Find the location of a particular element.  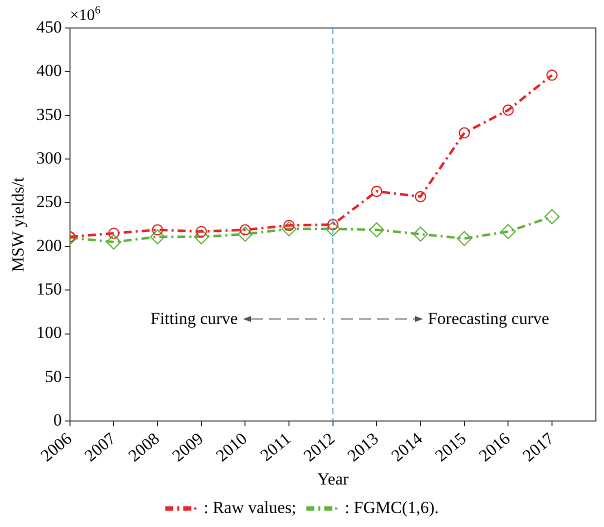

y-axis-title: MSW yields/t is located at coordinates (18, 224).